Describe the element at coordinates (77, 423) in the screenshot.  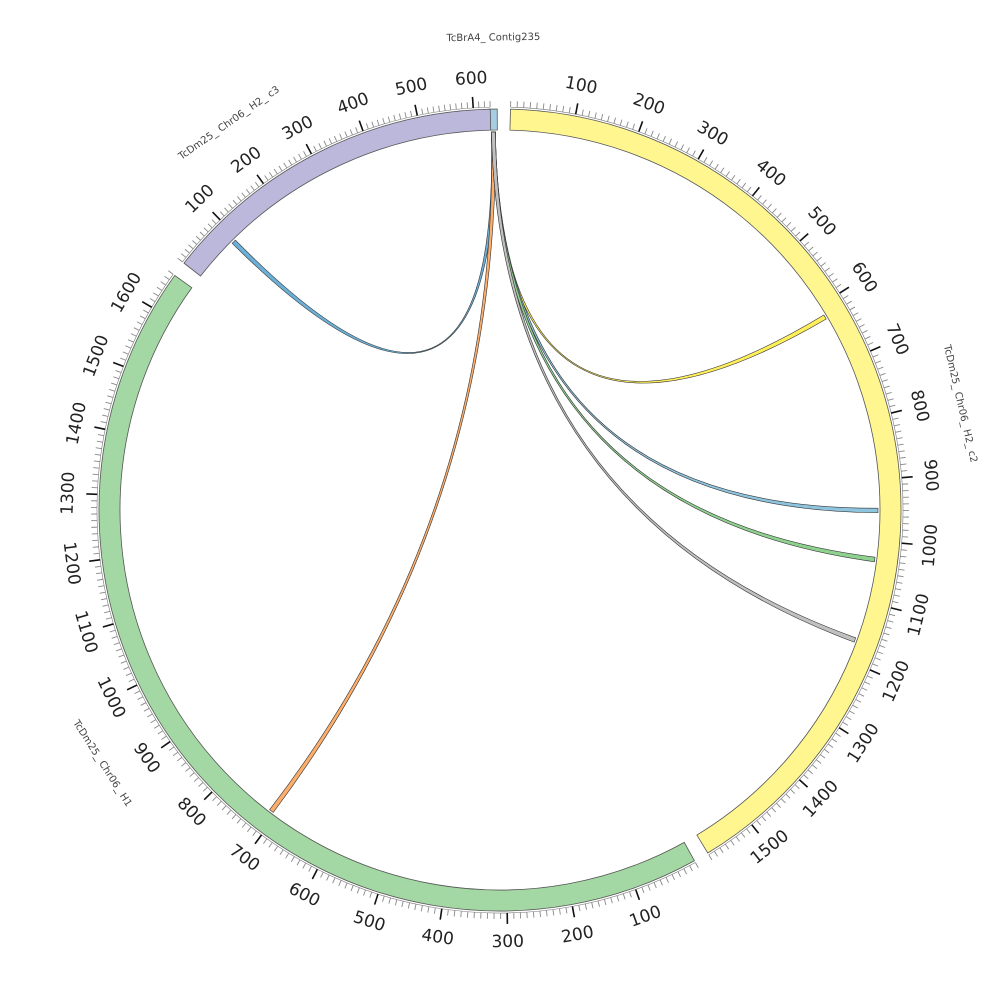
I see `tick-label-h1: 1400` at that location.